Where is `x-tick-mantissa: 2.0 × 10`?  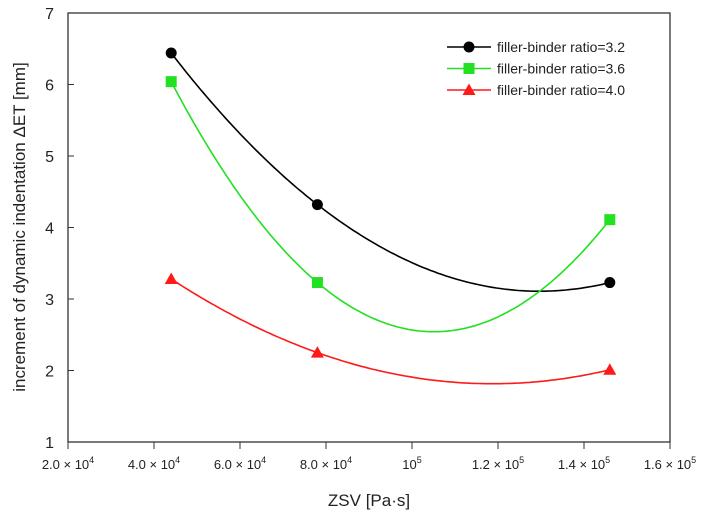 x-tick-mantissa: 2.0 × 10 is located at coordinates (65, 464).